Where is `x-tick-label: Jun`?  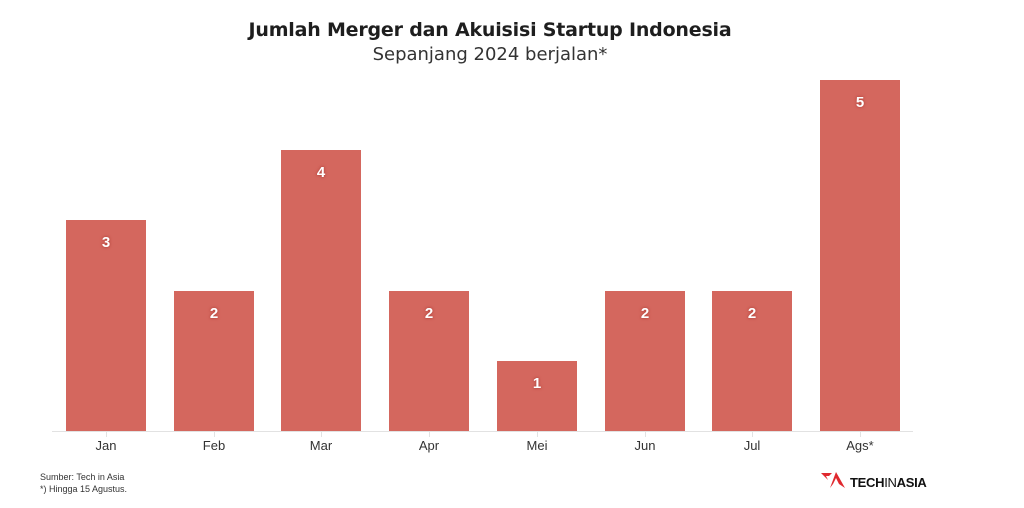
x-tick-label: Jun is located at coordinates (645, 445).